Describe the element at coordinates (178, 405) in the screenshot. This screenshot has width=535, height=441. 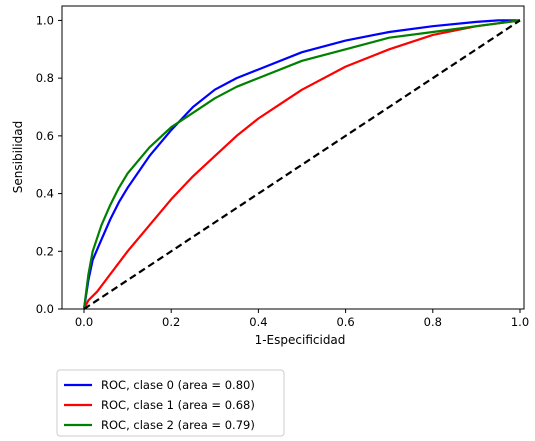
I see `legend-label: ROC, clase 1 (area = 0.68)` at that location.